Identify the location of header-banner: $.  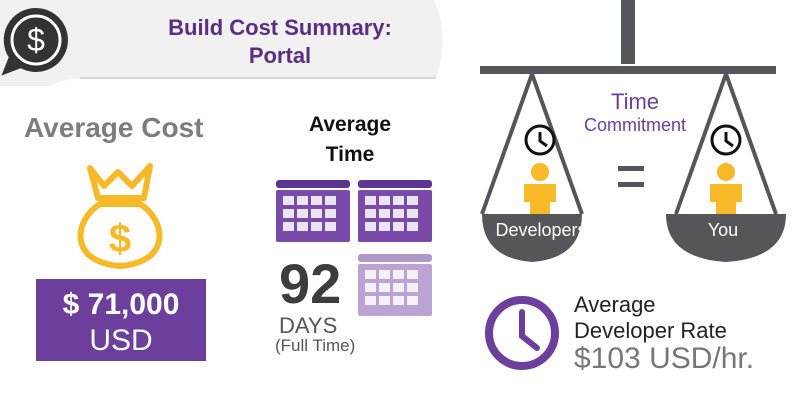
(221, 43).